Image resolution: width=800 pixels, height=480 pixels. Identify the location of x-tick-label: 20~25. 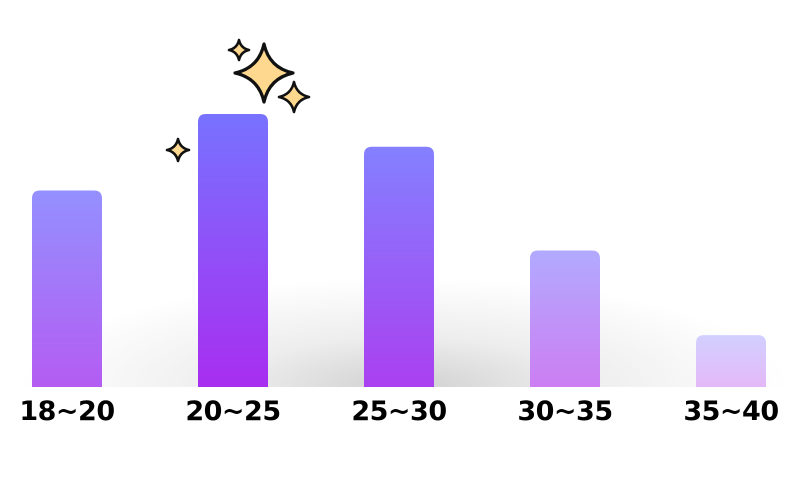
(233, 411).